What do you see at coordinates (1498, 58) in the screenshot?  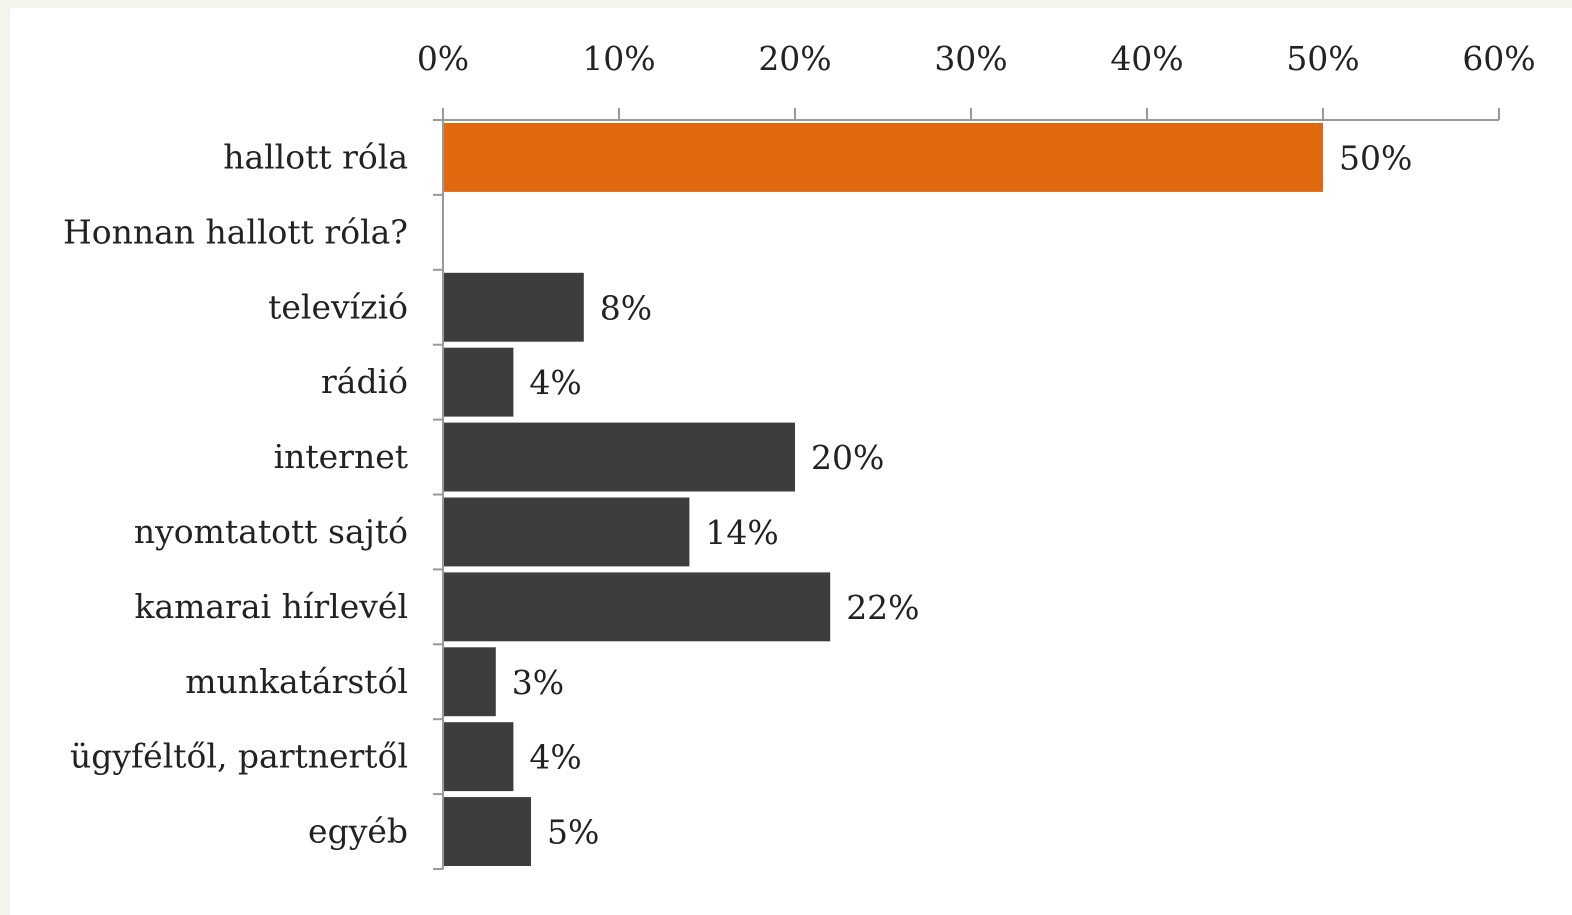 I see `x-tick-label: 60%` at bounding box center [1498, 58].